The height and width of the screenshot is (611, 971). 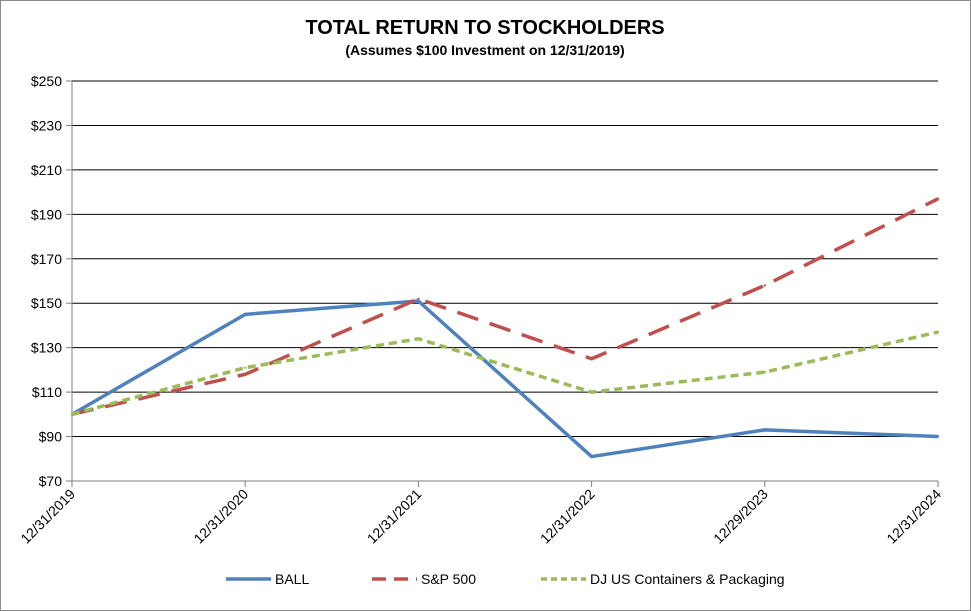 I want to click on x-tick-label-1: 12/31/2020, so click(x=220, y=516).